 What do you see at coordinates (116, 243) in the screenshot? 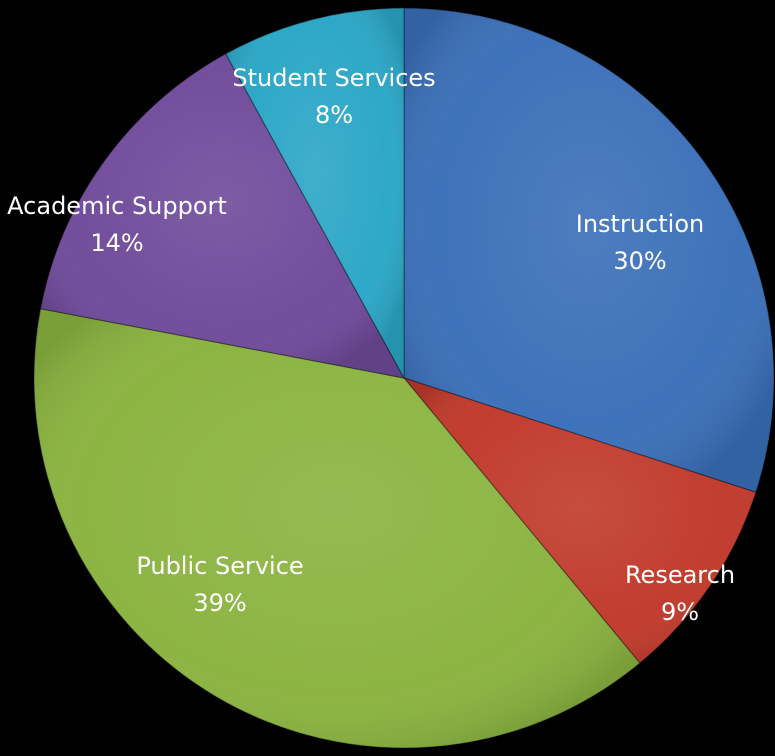
I see `slice-percent-academic-support: 14%` at bounding box center [116, 243].